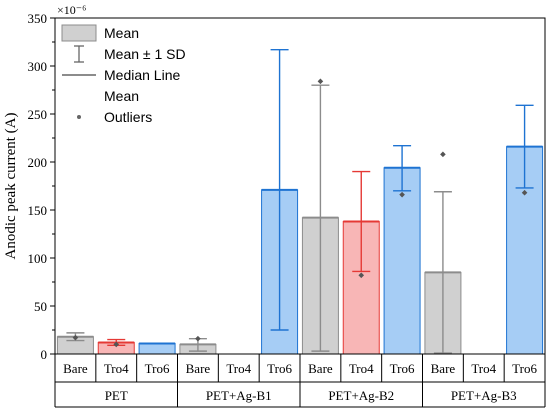 Image resolution: width=550 pixels, height=413 pixels. Describe the element at coordinates (361, 395) in the screenshot. I see `group-label: PET+Ag-B2` at that location.